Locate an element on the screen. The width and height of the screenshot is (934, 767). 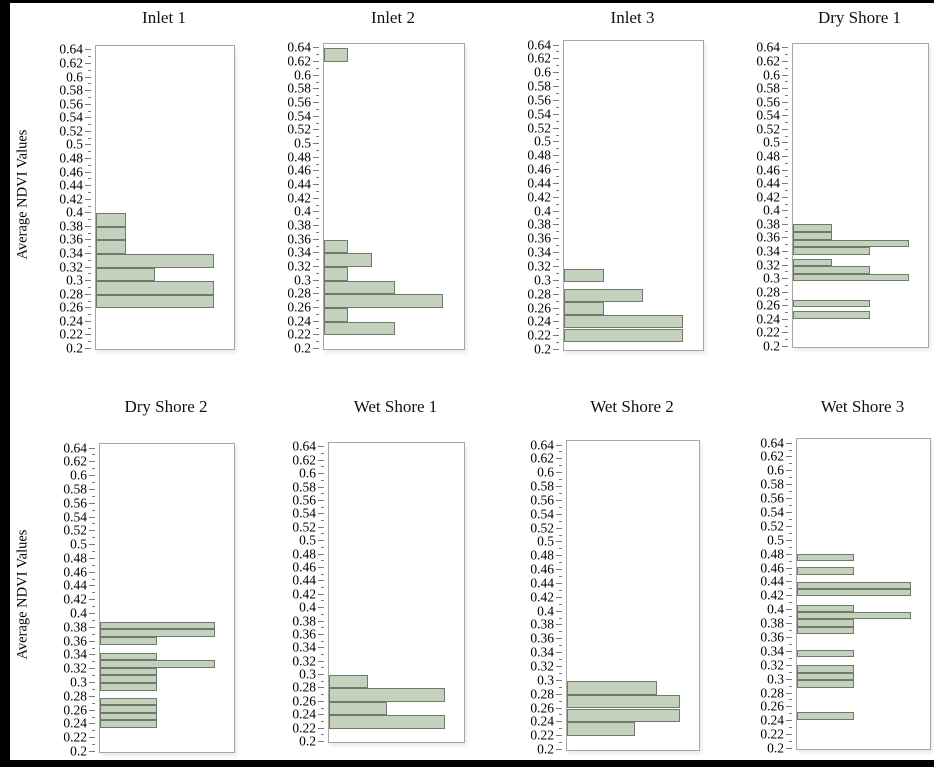
y-tick-label: 0.42 is located at coordinates (768, 197).